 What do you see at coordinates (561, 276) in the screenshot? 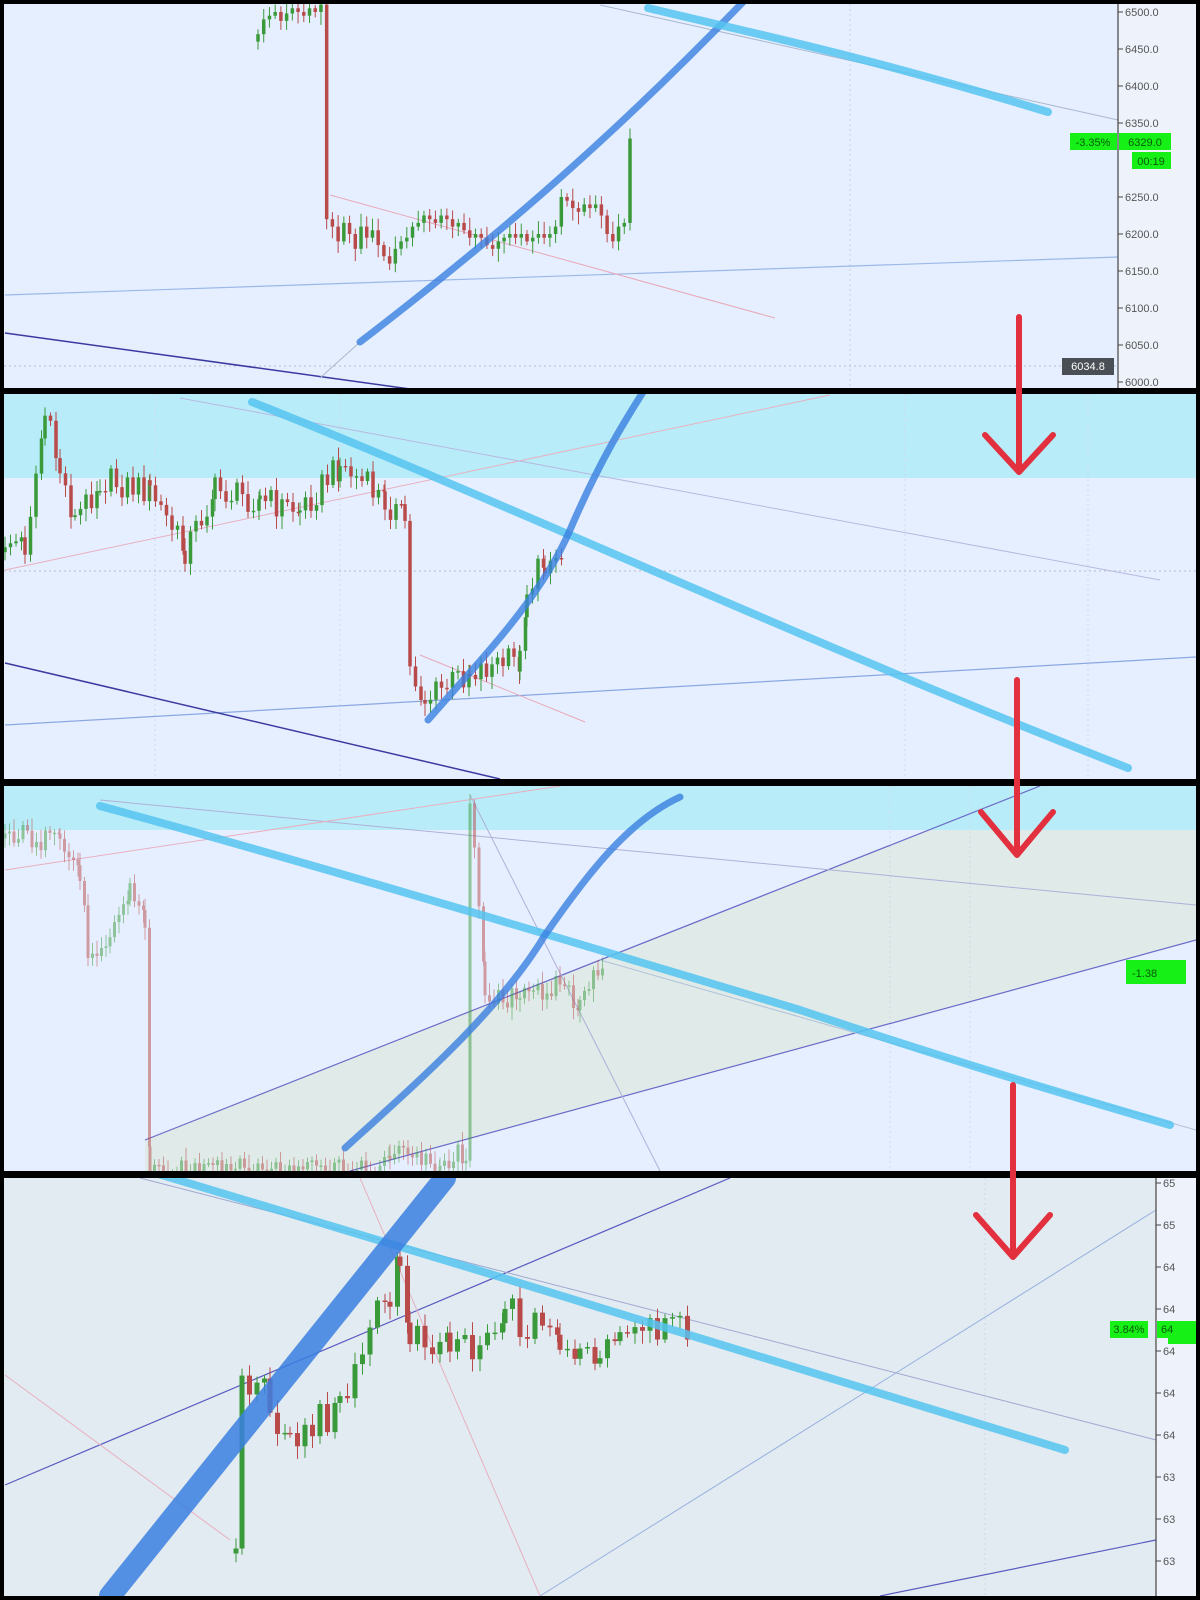
I see `trendline` at bounding box center [561, 276].